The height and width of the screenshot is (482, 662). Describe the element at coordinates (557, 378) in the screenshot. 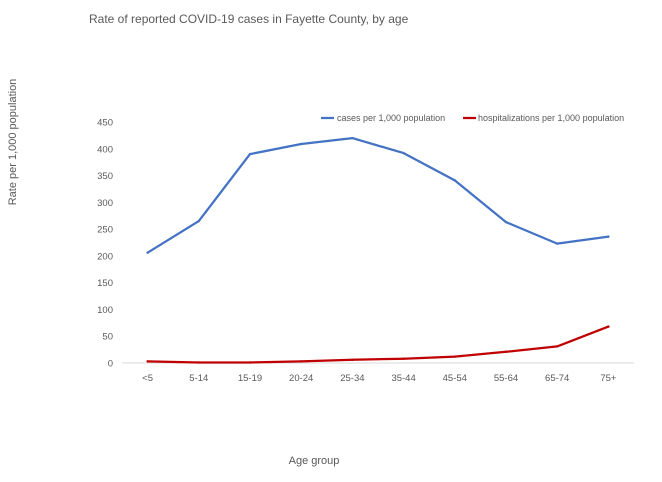

I see `x-tick-label: 65-74` at that location.